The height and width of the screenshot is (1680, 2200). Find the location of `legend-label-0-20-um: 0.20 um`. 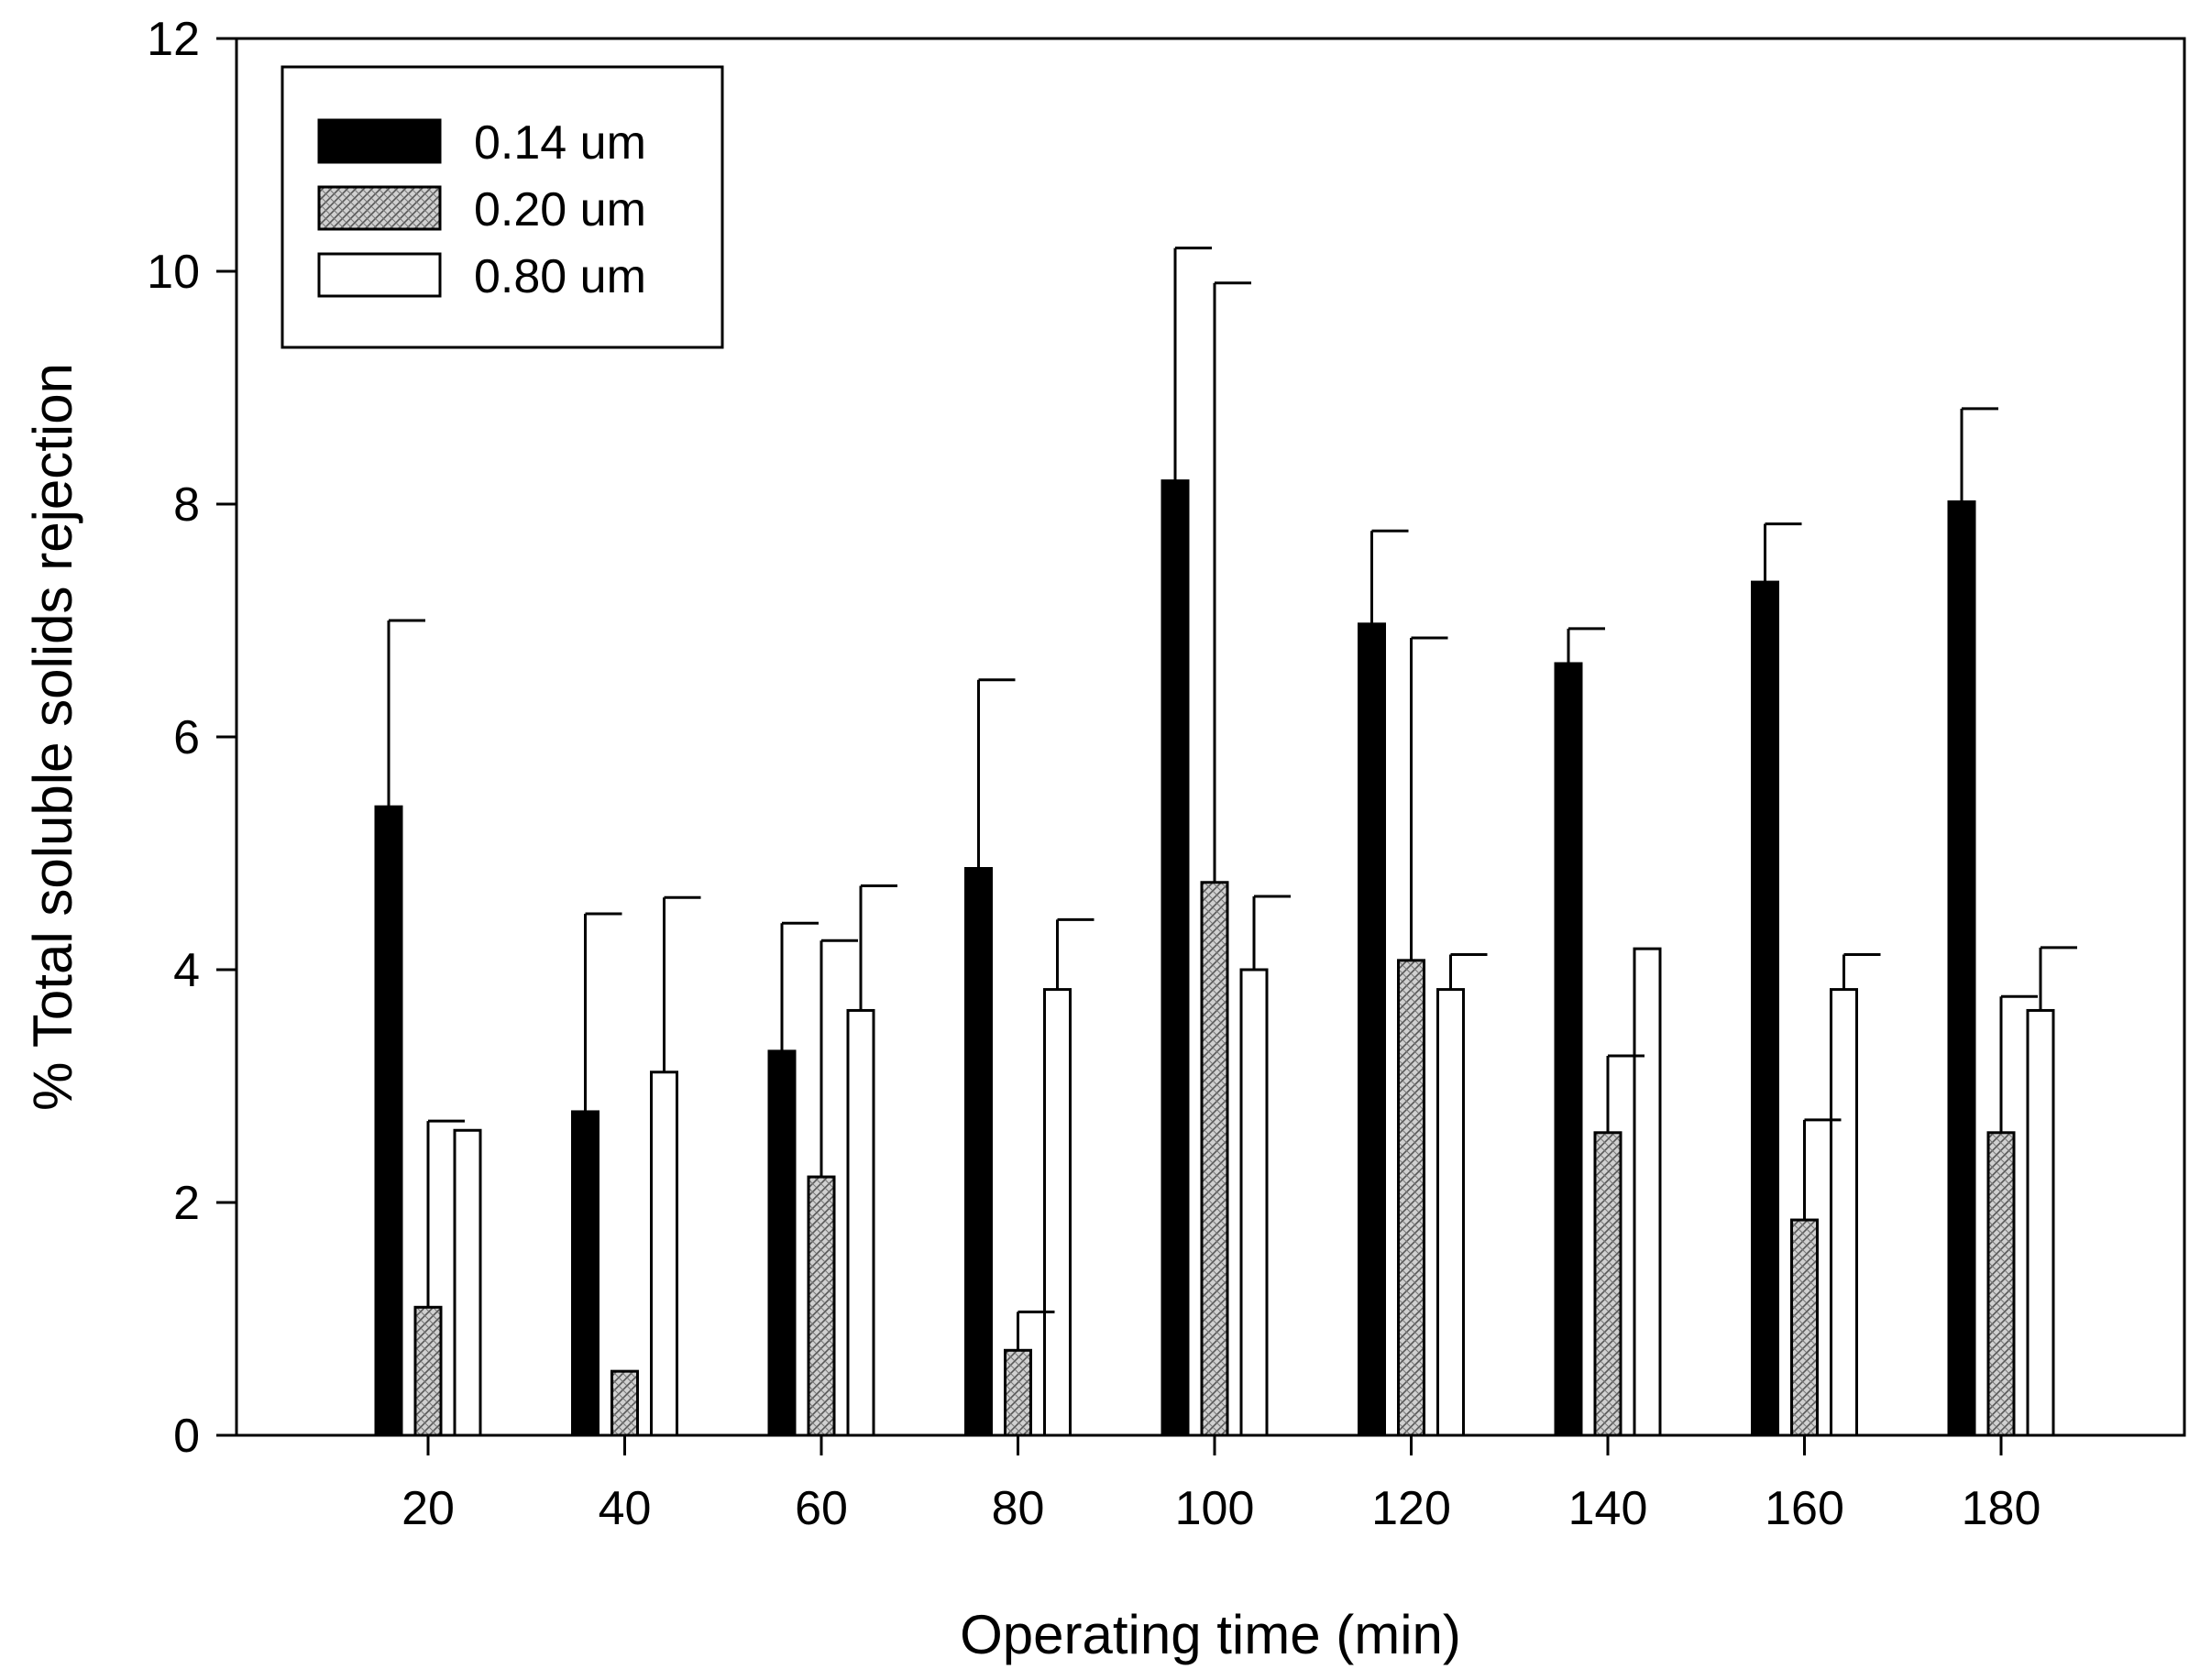

legend-label-0-20-um: 0.20 um is located at coordinates (560, 209).